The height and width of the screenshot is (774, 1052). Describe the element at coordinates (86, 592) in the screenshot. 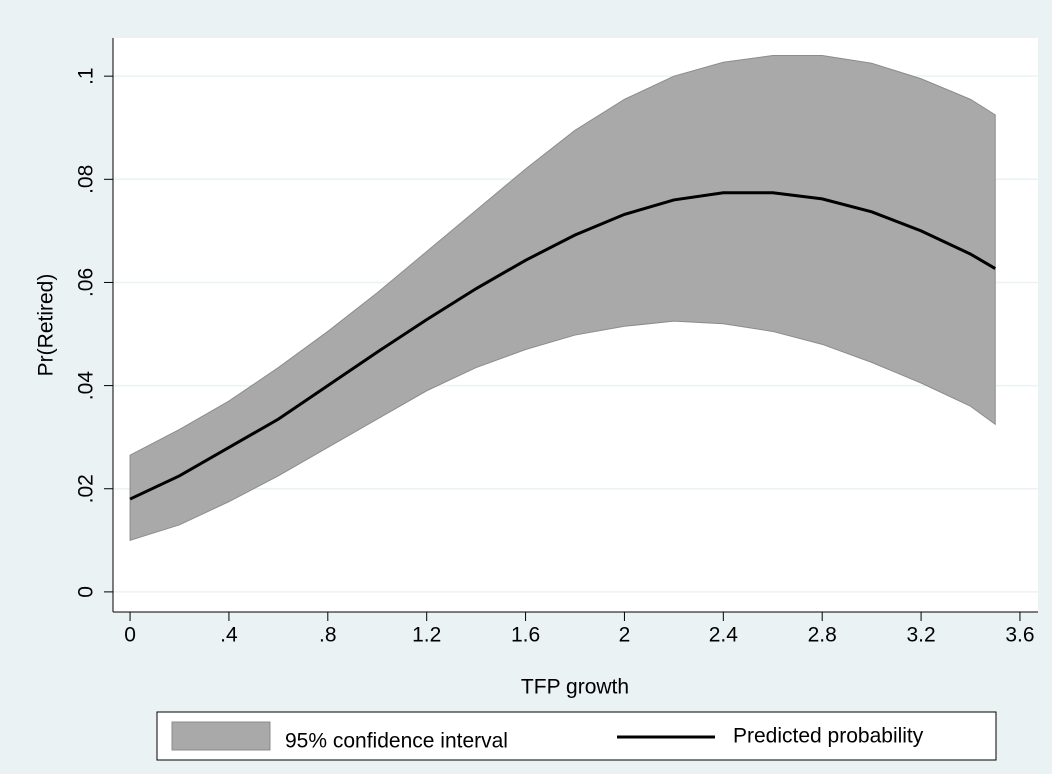

I see `y-tick-label: 0` at that location.